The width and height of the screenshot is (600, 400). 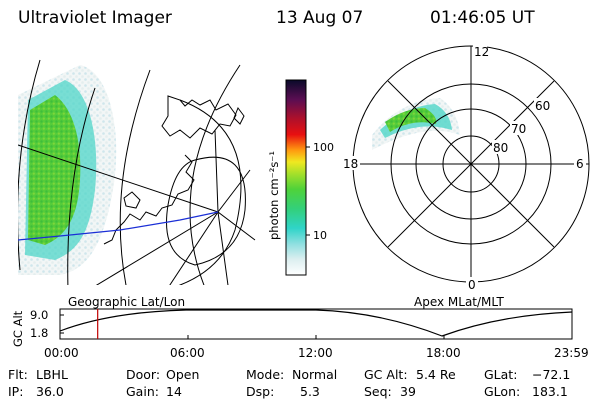 What do you see at coordinates (551, 374) in the screenshot?
I see `glat-value: −72.1` at bounding box center [551, 374].